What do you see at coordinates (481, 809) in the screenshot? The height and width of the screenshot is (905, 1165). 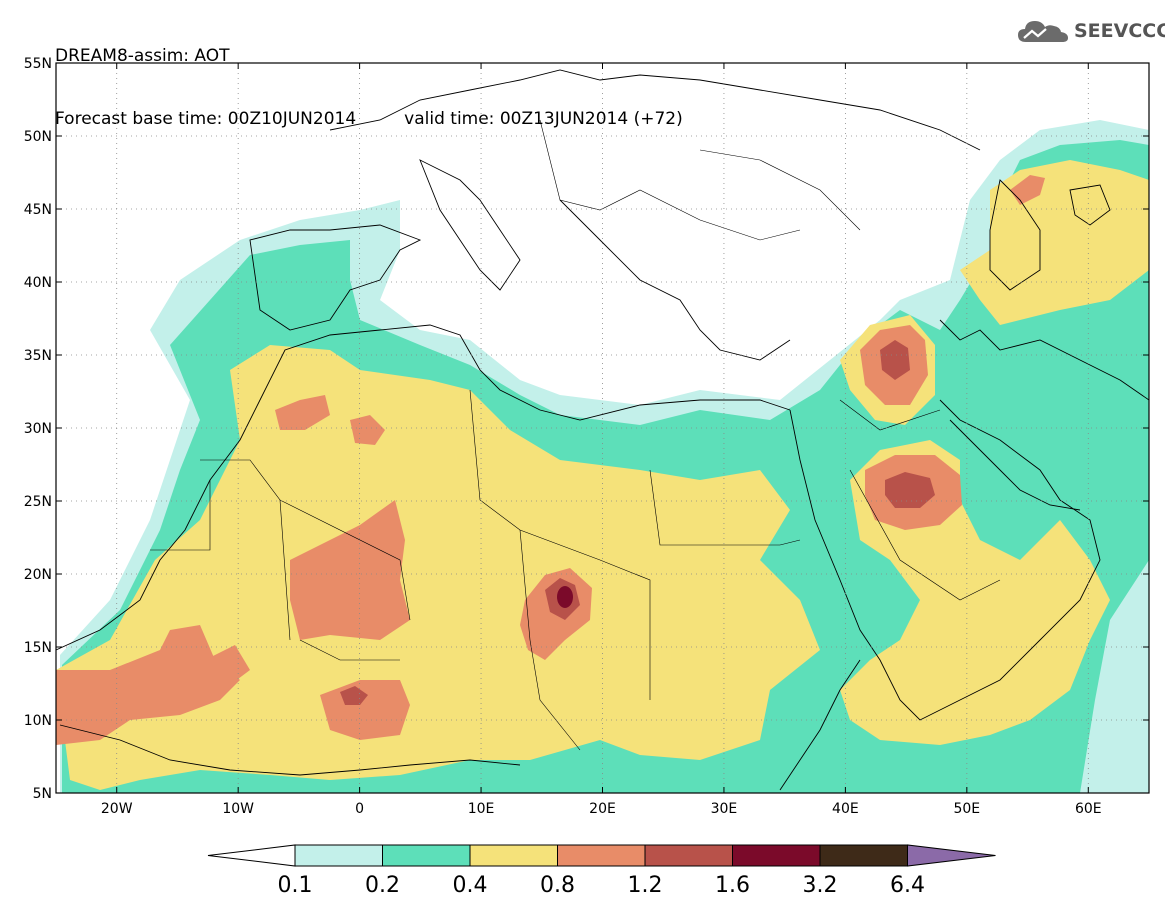 I see `lon-tick-label: 10E` at bounding box center [481, 809].